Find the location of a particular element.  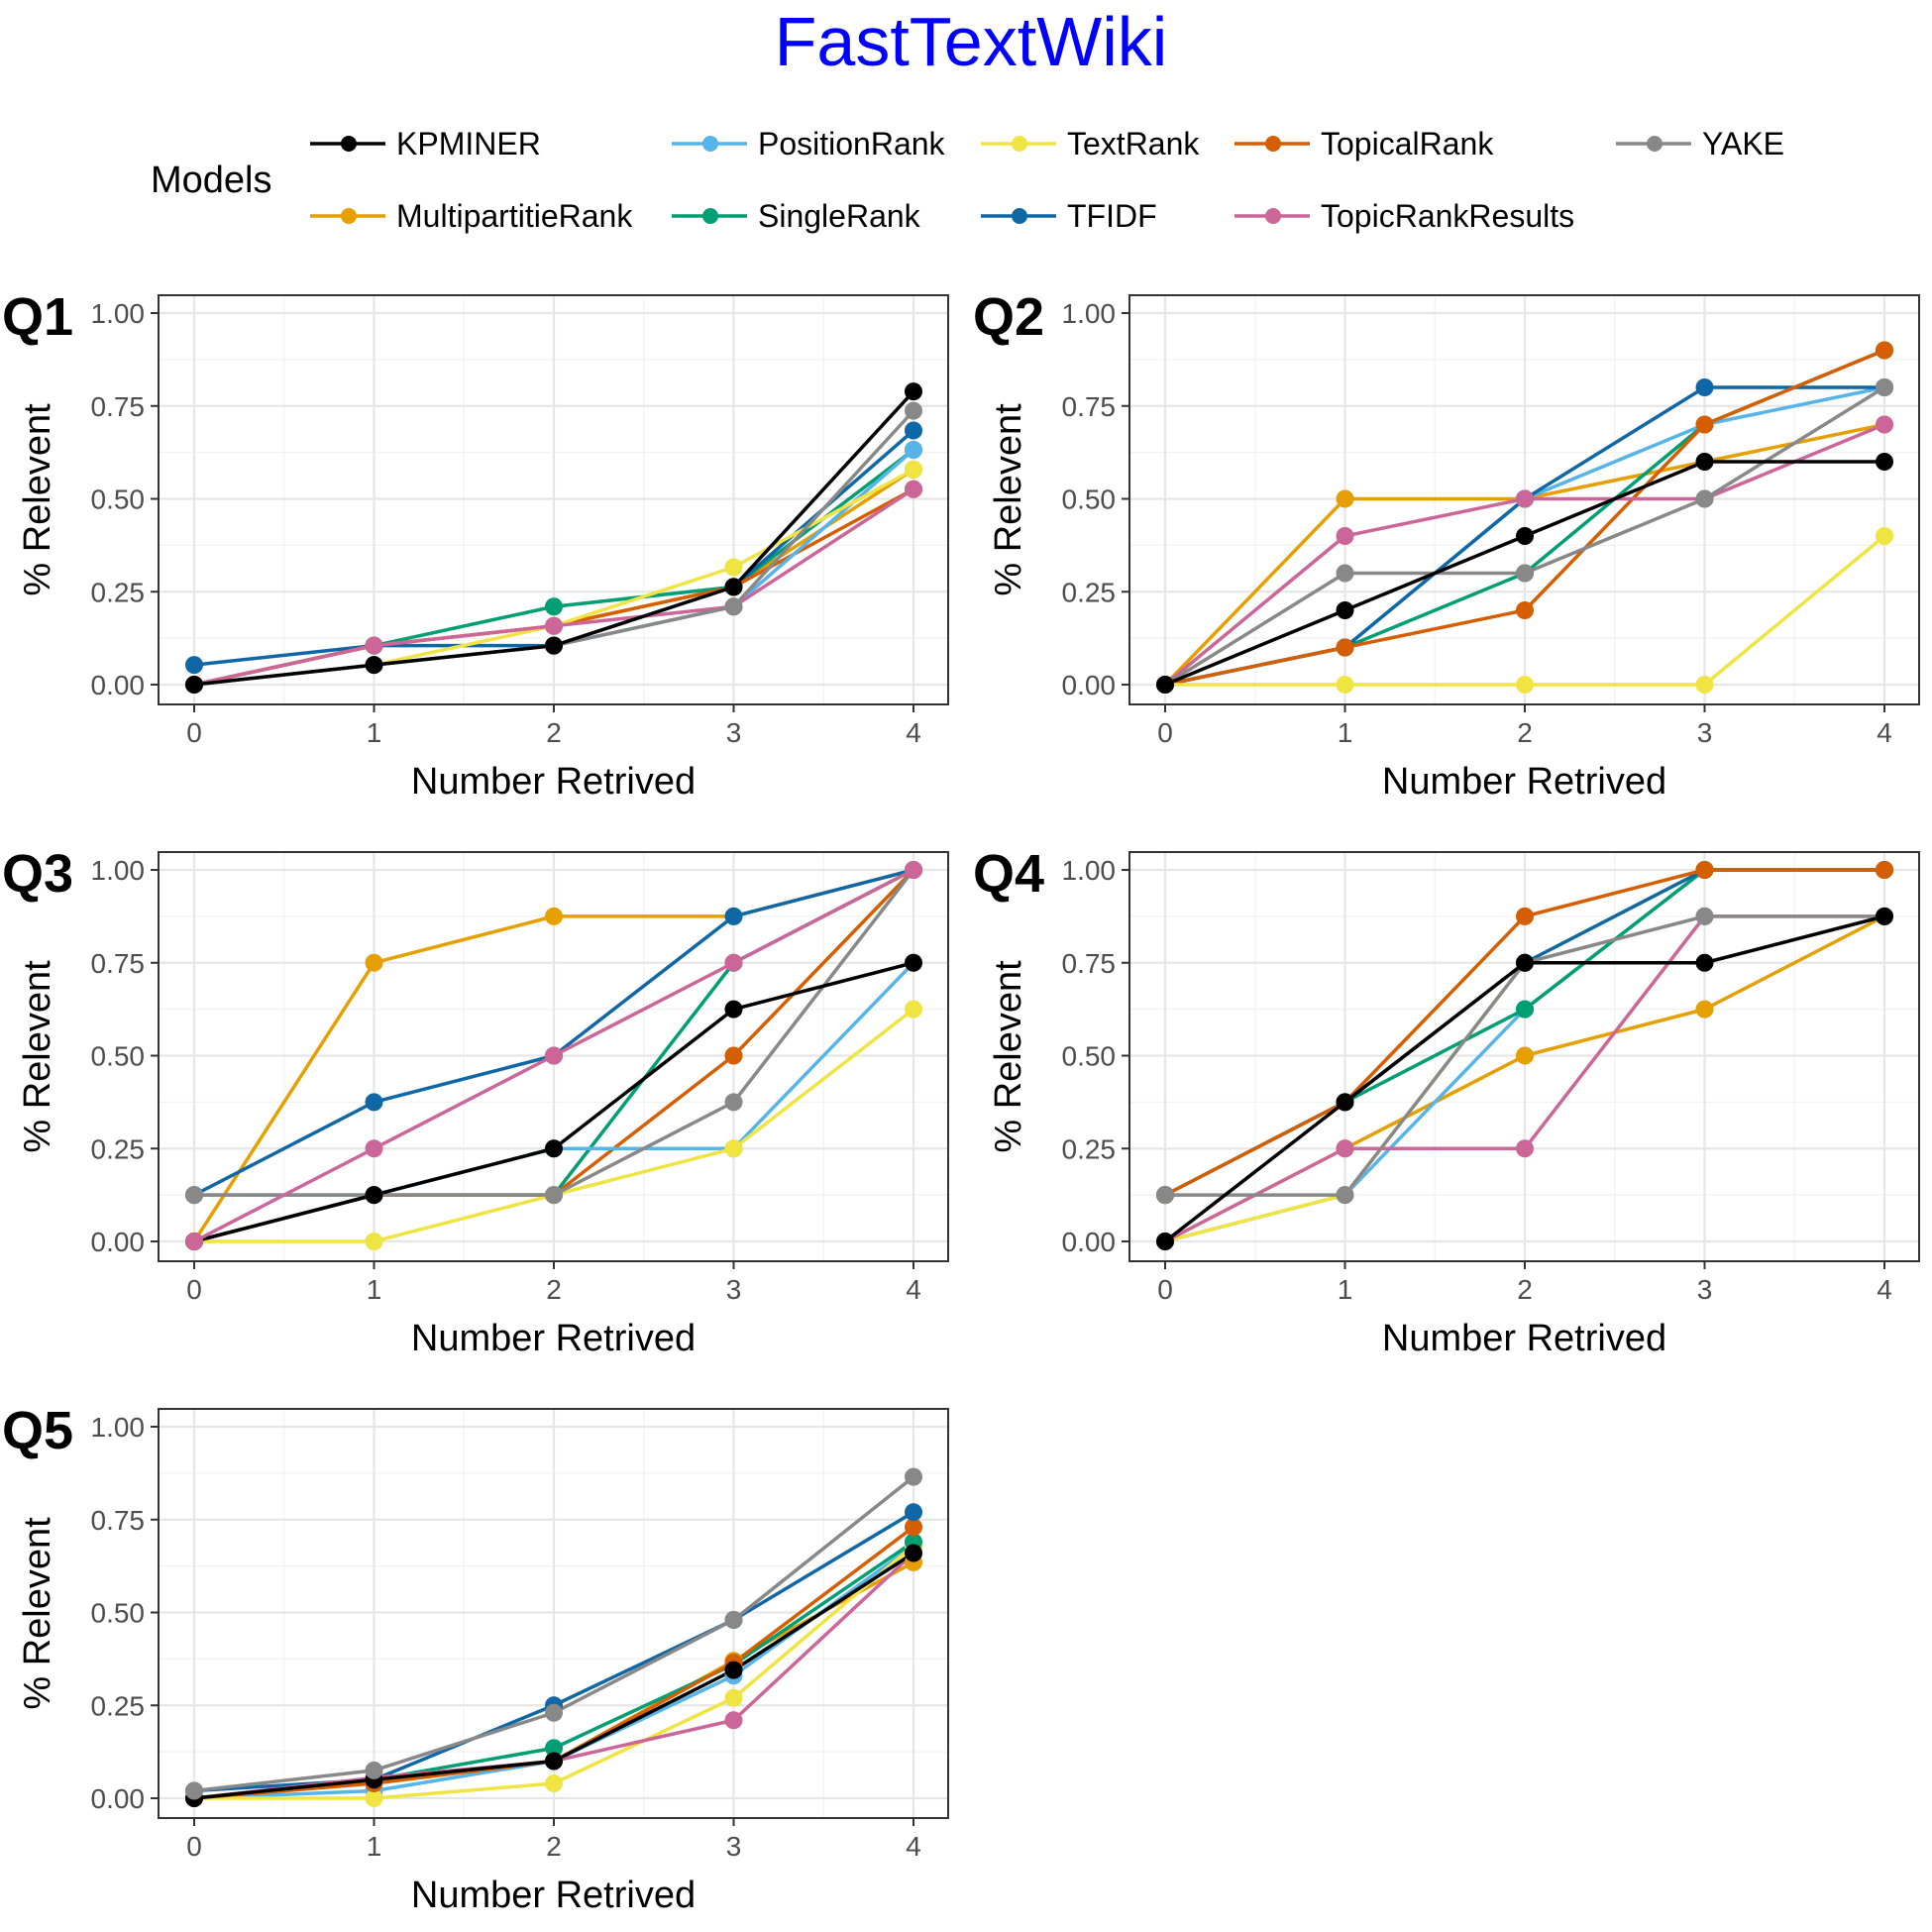

legend-item-multipartitierank: MultipartitieRank is located at coordinates (471, 216).